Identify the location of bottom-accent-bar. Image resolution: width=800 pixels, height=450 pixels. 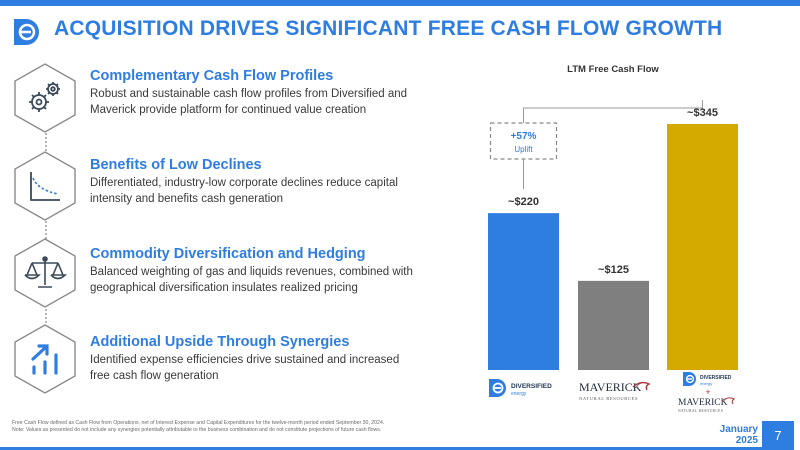
(381, 448).